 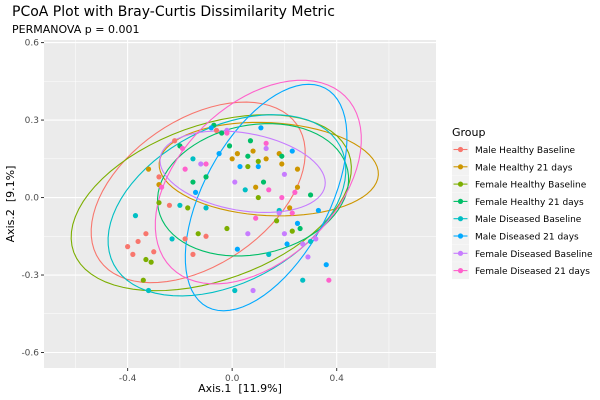 What do you see at coordinates (532, 272) in the screenshot?
I see `legend-label: Female Diseased 21 days` at bounding box center [532, 272].